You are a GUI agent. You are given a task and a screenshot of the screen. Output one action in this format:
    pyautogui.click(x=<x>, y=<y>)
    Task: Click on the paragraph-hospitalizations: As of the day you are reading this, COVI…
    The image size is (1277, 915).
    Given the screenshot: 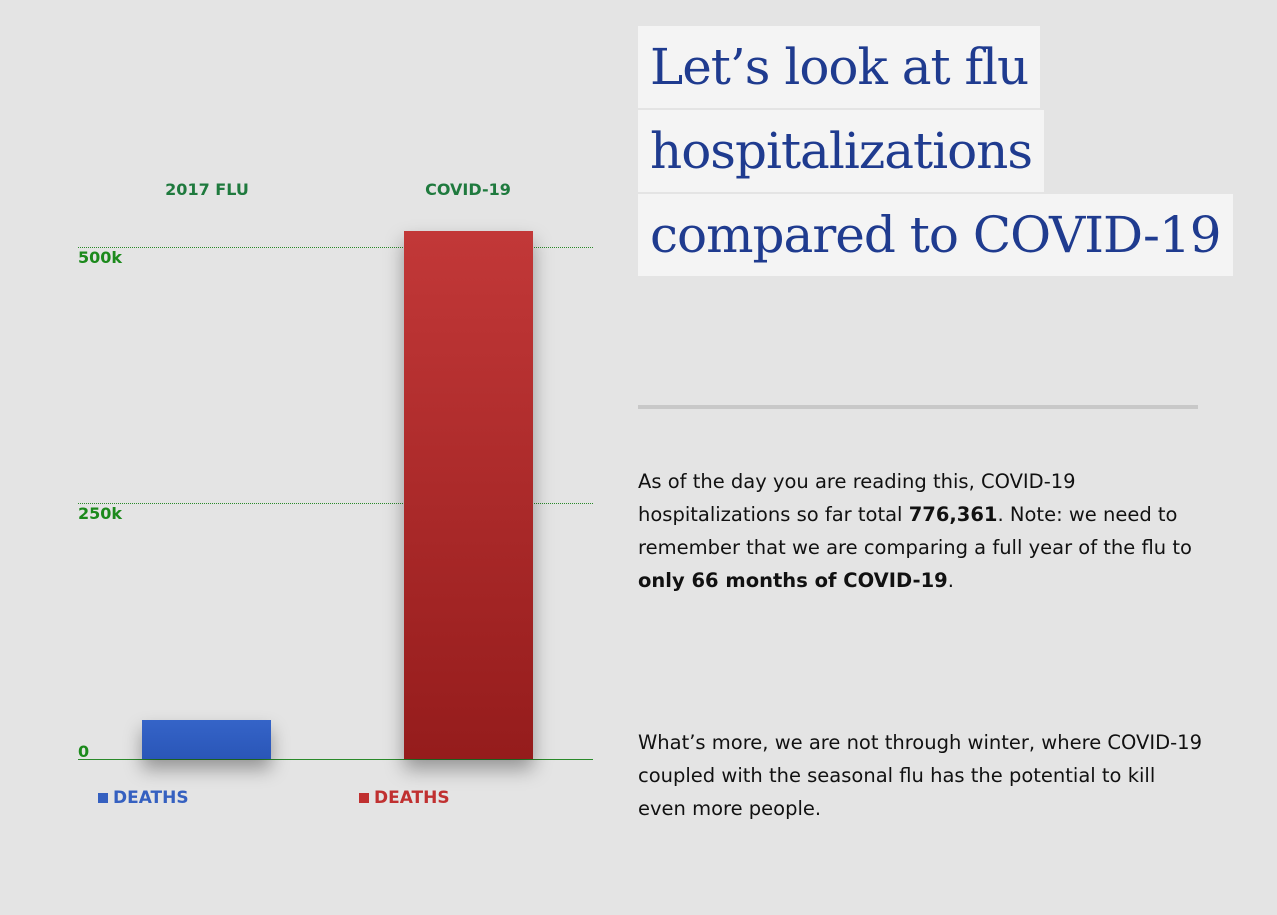 What is the action you would take?
    pyautogui.click(x=923, y=531)
    